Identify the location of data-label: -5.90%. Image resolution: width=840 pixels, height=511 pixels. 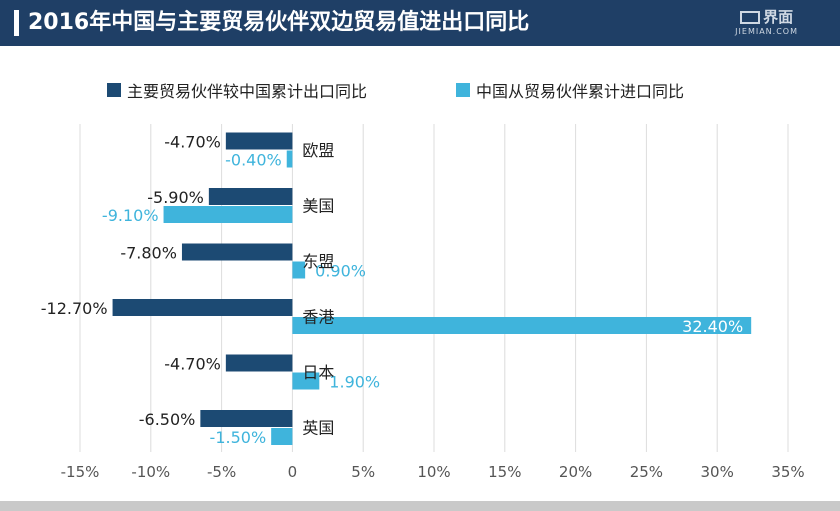
(175, 197).